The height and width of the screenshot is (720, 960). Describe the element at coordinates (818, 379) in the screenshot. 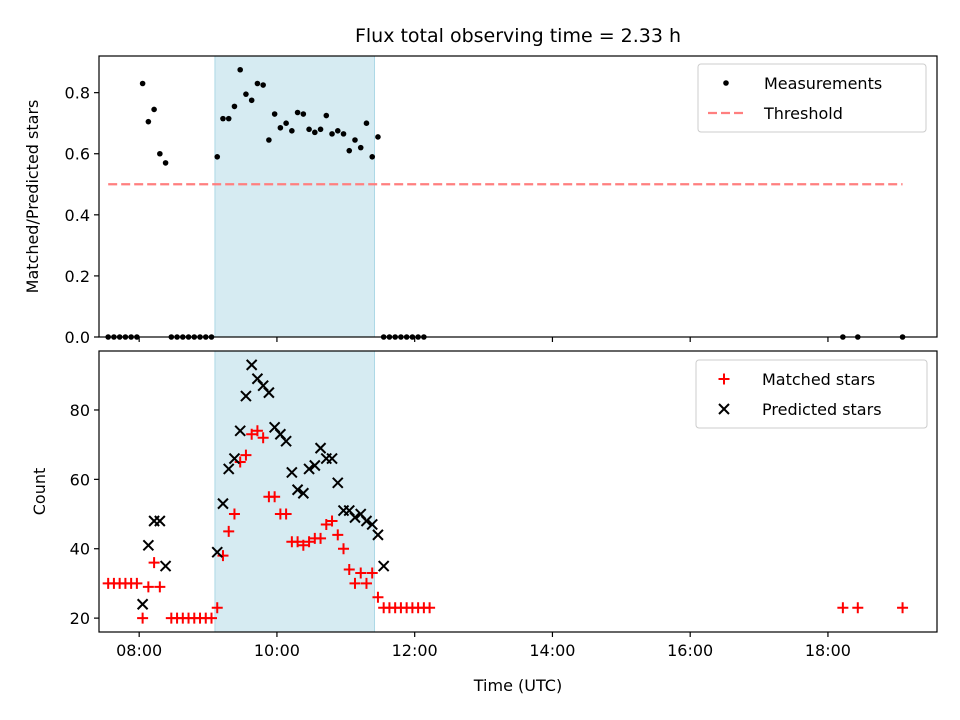

I see `legend-label: Matched stars` at that location.